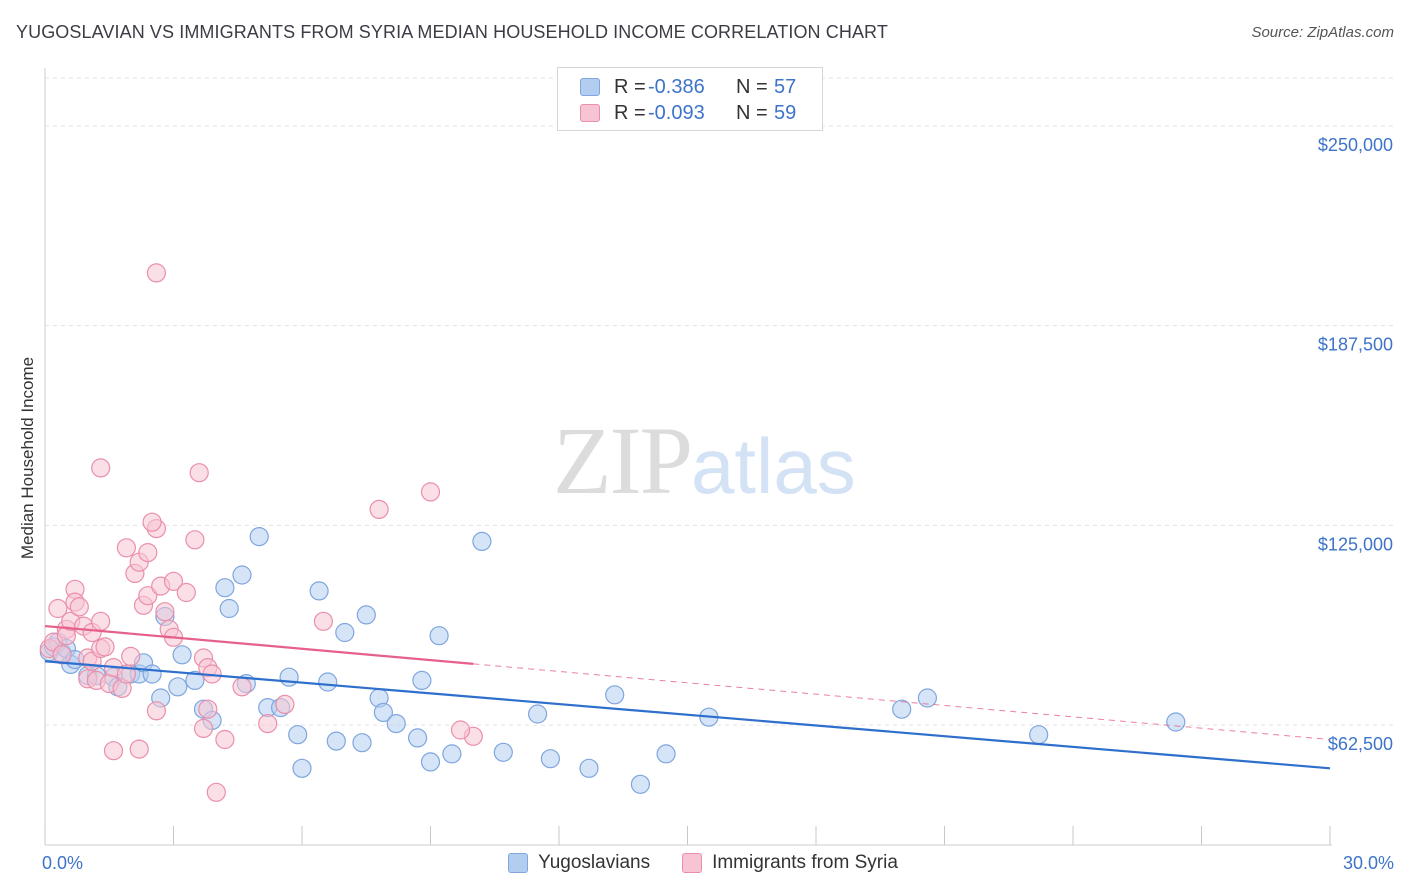 Image resolution: width=1406 pixels, height=892 pixels. I want to click on y-tick-label: $62,500, so click(1360, 744).